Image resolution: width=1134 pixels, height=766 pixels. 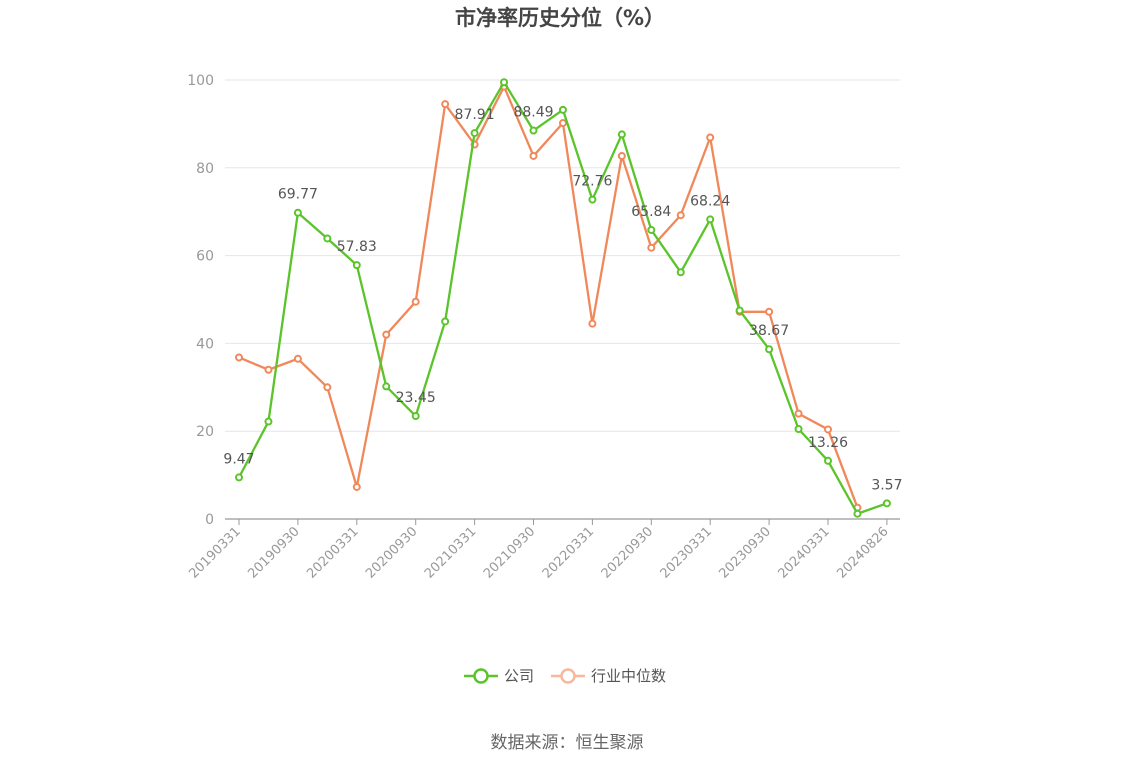 What do you see at coordinates (205, 432) in the screenshot?
I see `y-tick-label: 20` at bounding box center [205, 432].